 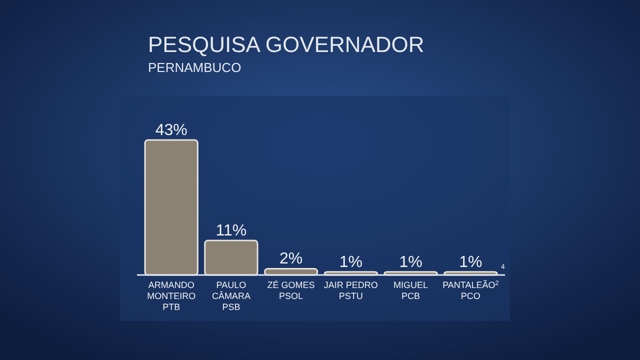 What do you see at coordinates (195, 67) in the screenshot?
I see `chart-subtitle: PERNAMBUCO` at bounding box center [195, 67].